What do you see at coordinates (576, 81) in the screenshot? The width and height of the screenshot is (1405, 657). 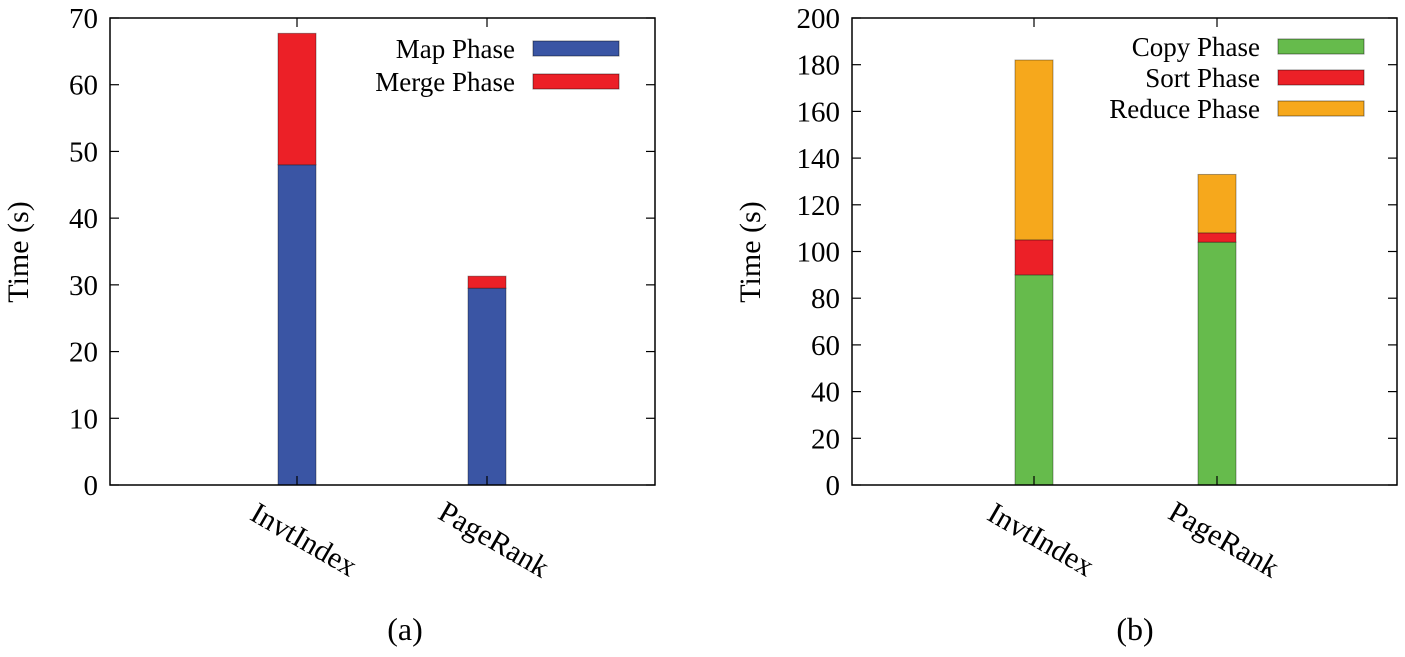 I see `legend-swatch-merge-phase` at bounding box center [576, 81].